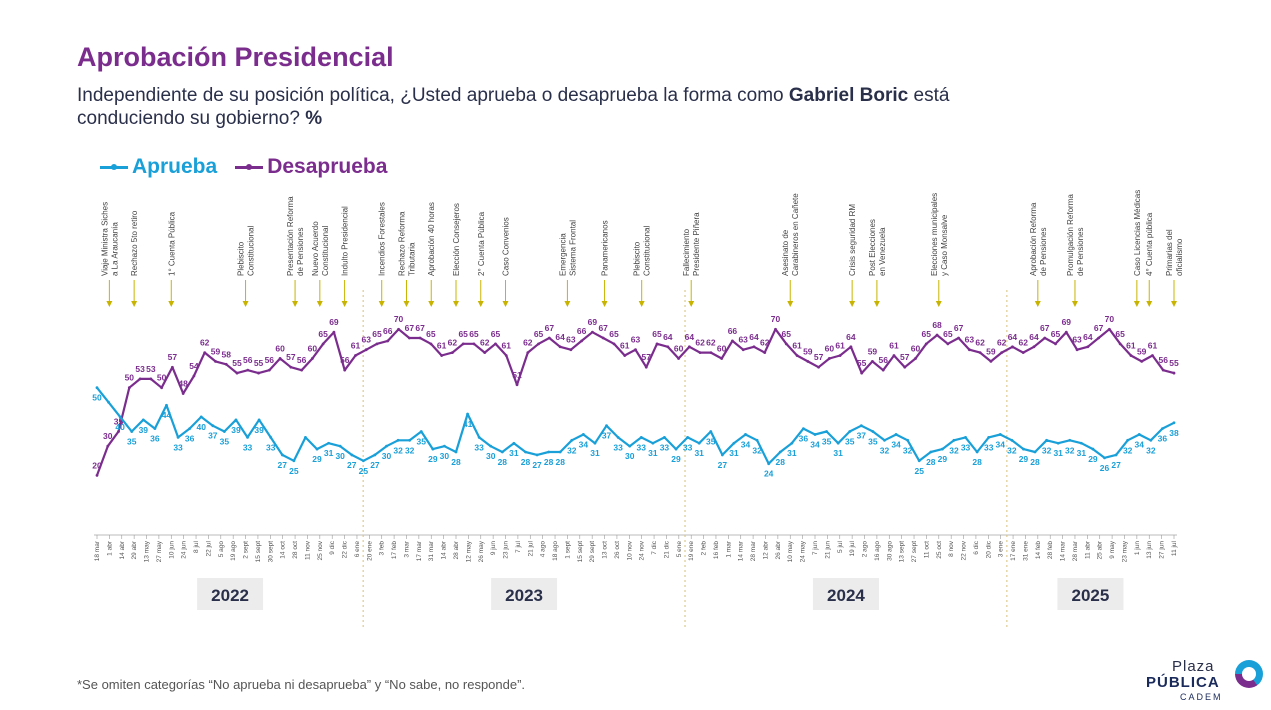 The height and width of the screenshot is (710, 1271). What do you see at coordinates (562, 254) in the screenshot?
I see `annotation-label: Emergencia` at bounding box center [562, 254].